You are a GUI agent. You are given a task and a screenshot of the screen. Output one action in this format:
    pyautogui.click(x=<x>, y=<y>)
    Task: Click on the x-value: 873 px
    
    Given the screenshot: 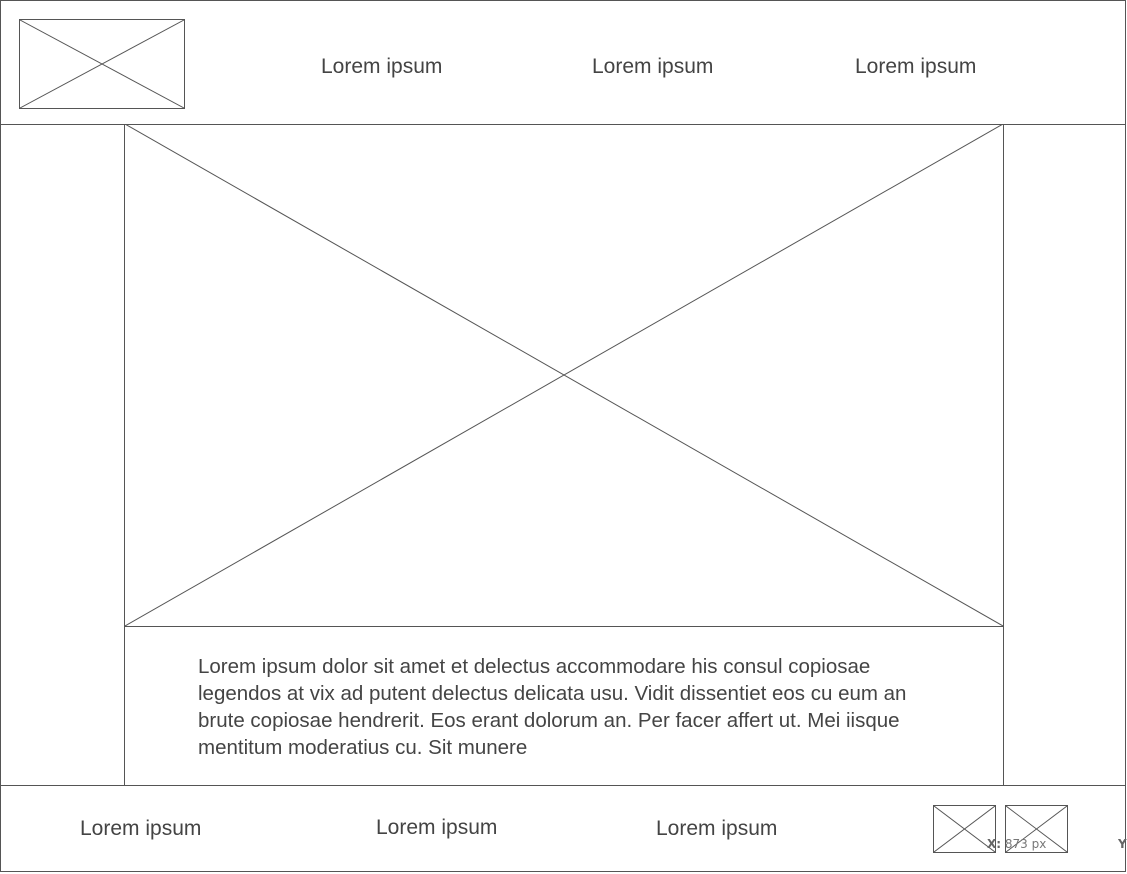 What is the action you would take?
    pyautogui.click(x=1025, y=844)
    